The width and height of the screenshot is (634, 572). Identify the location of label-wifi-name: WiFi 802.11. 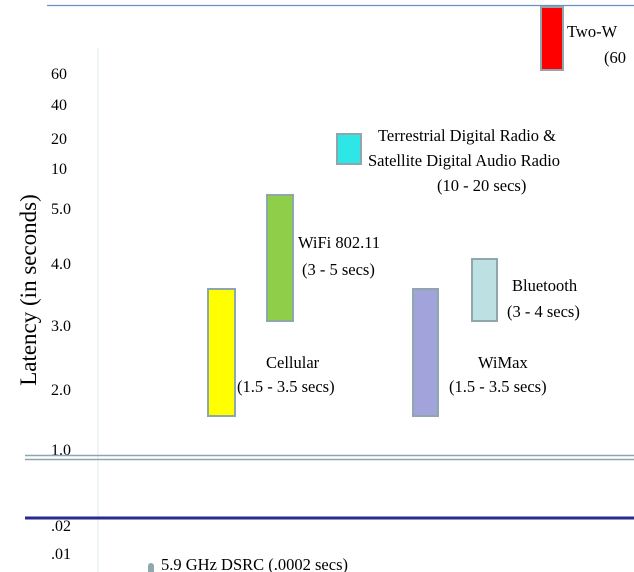
(339, 242).